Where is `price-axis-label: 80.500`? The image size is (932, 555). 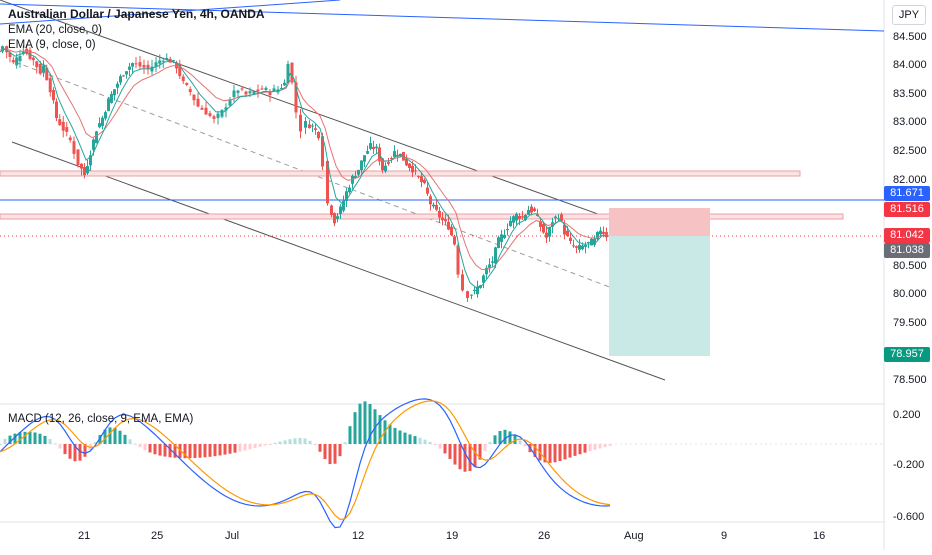
price-axis-label: 80.500 is located at coordinates (910, 266).